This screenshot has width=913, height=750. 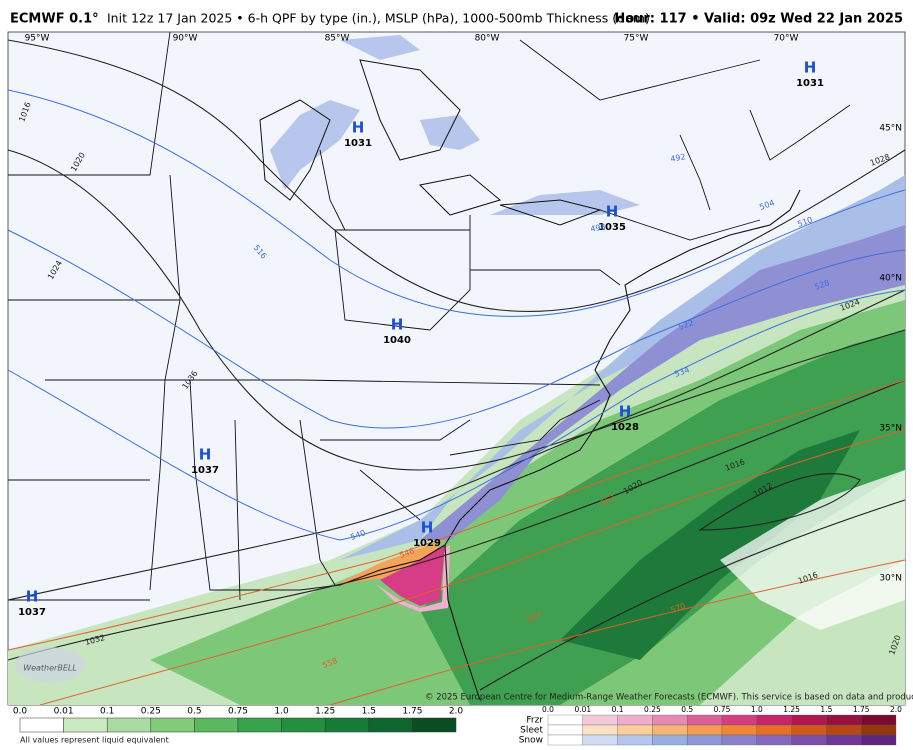 What do you see at coordinates (94, 740) in the screenshot?
I see `legend-note: All values represent liquid equivalent` at bounding box center [94, 740].